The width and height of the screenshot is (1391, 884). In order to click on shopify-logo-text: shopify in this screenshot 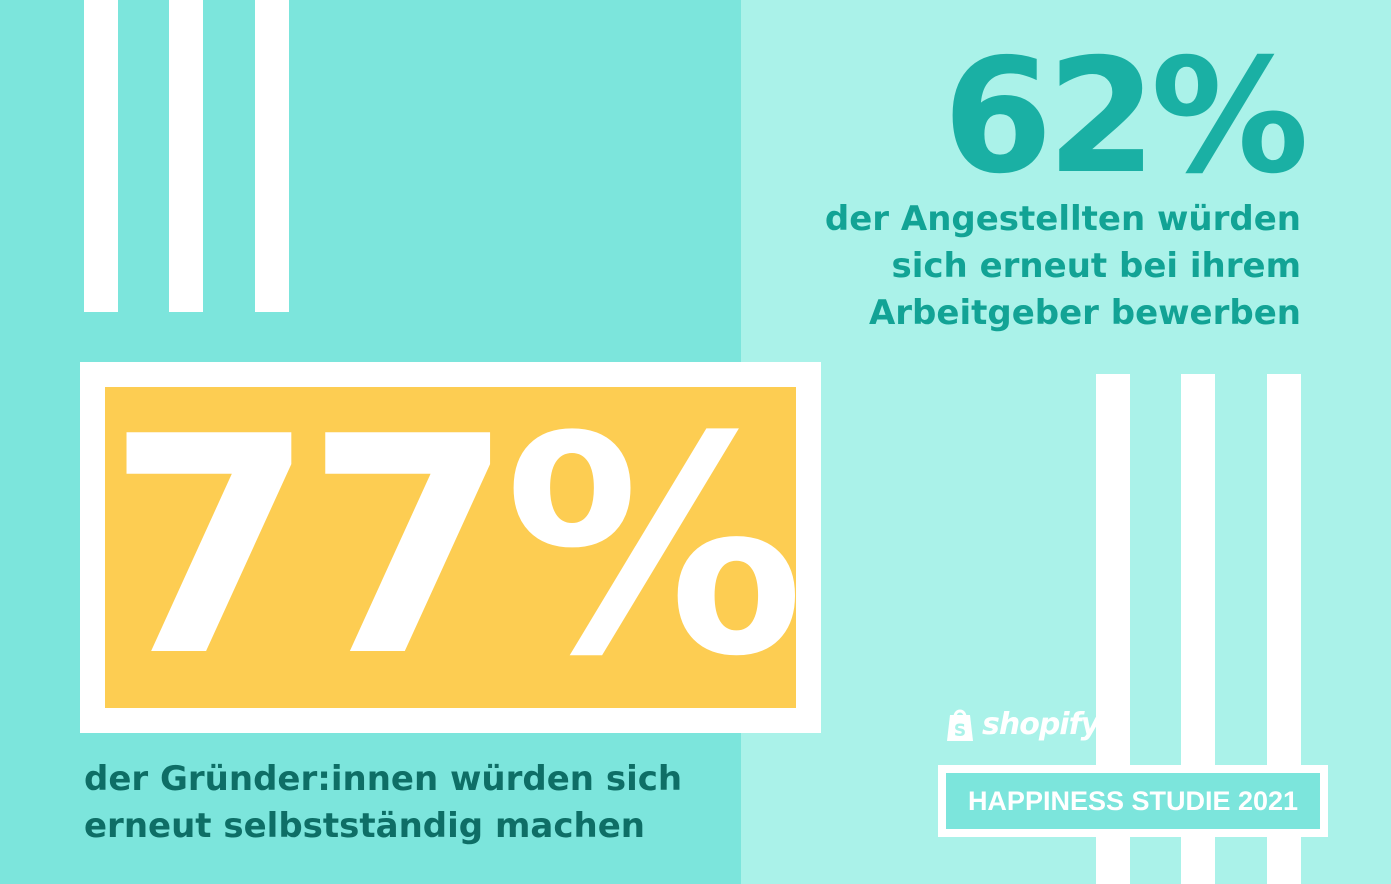, I will do `click(1041, 724)`.